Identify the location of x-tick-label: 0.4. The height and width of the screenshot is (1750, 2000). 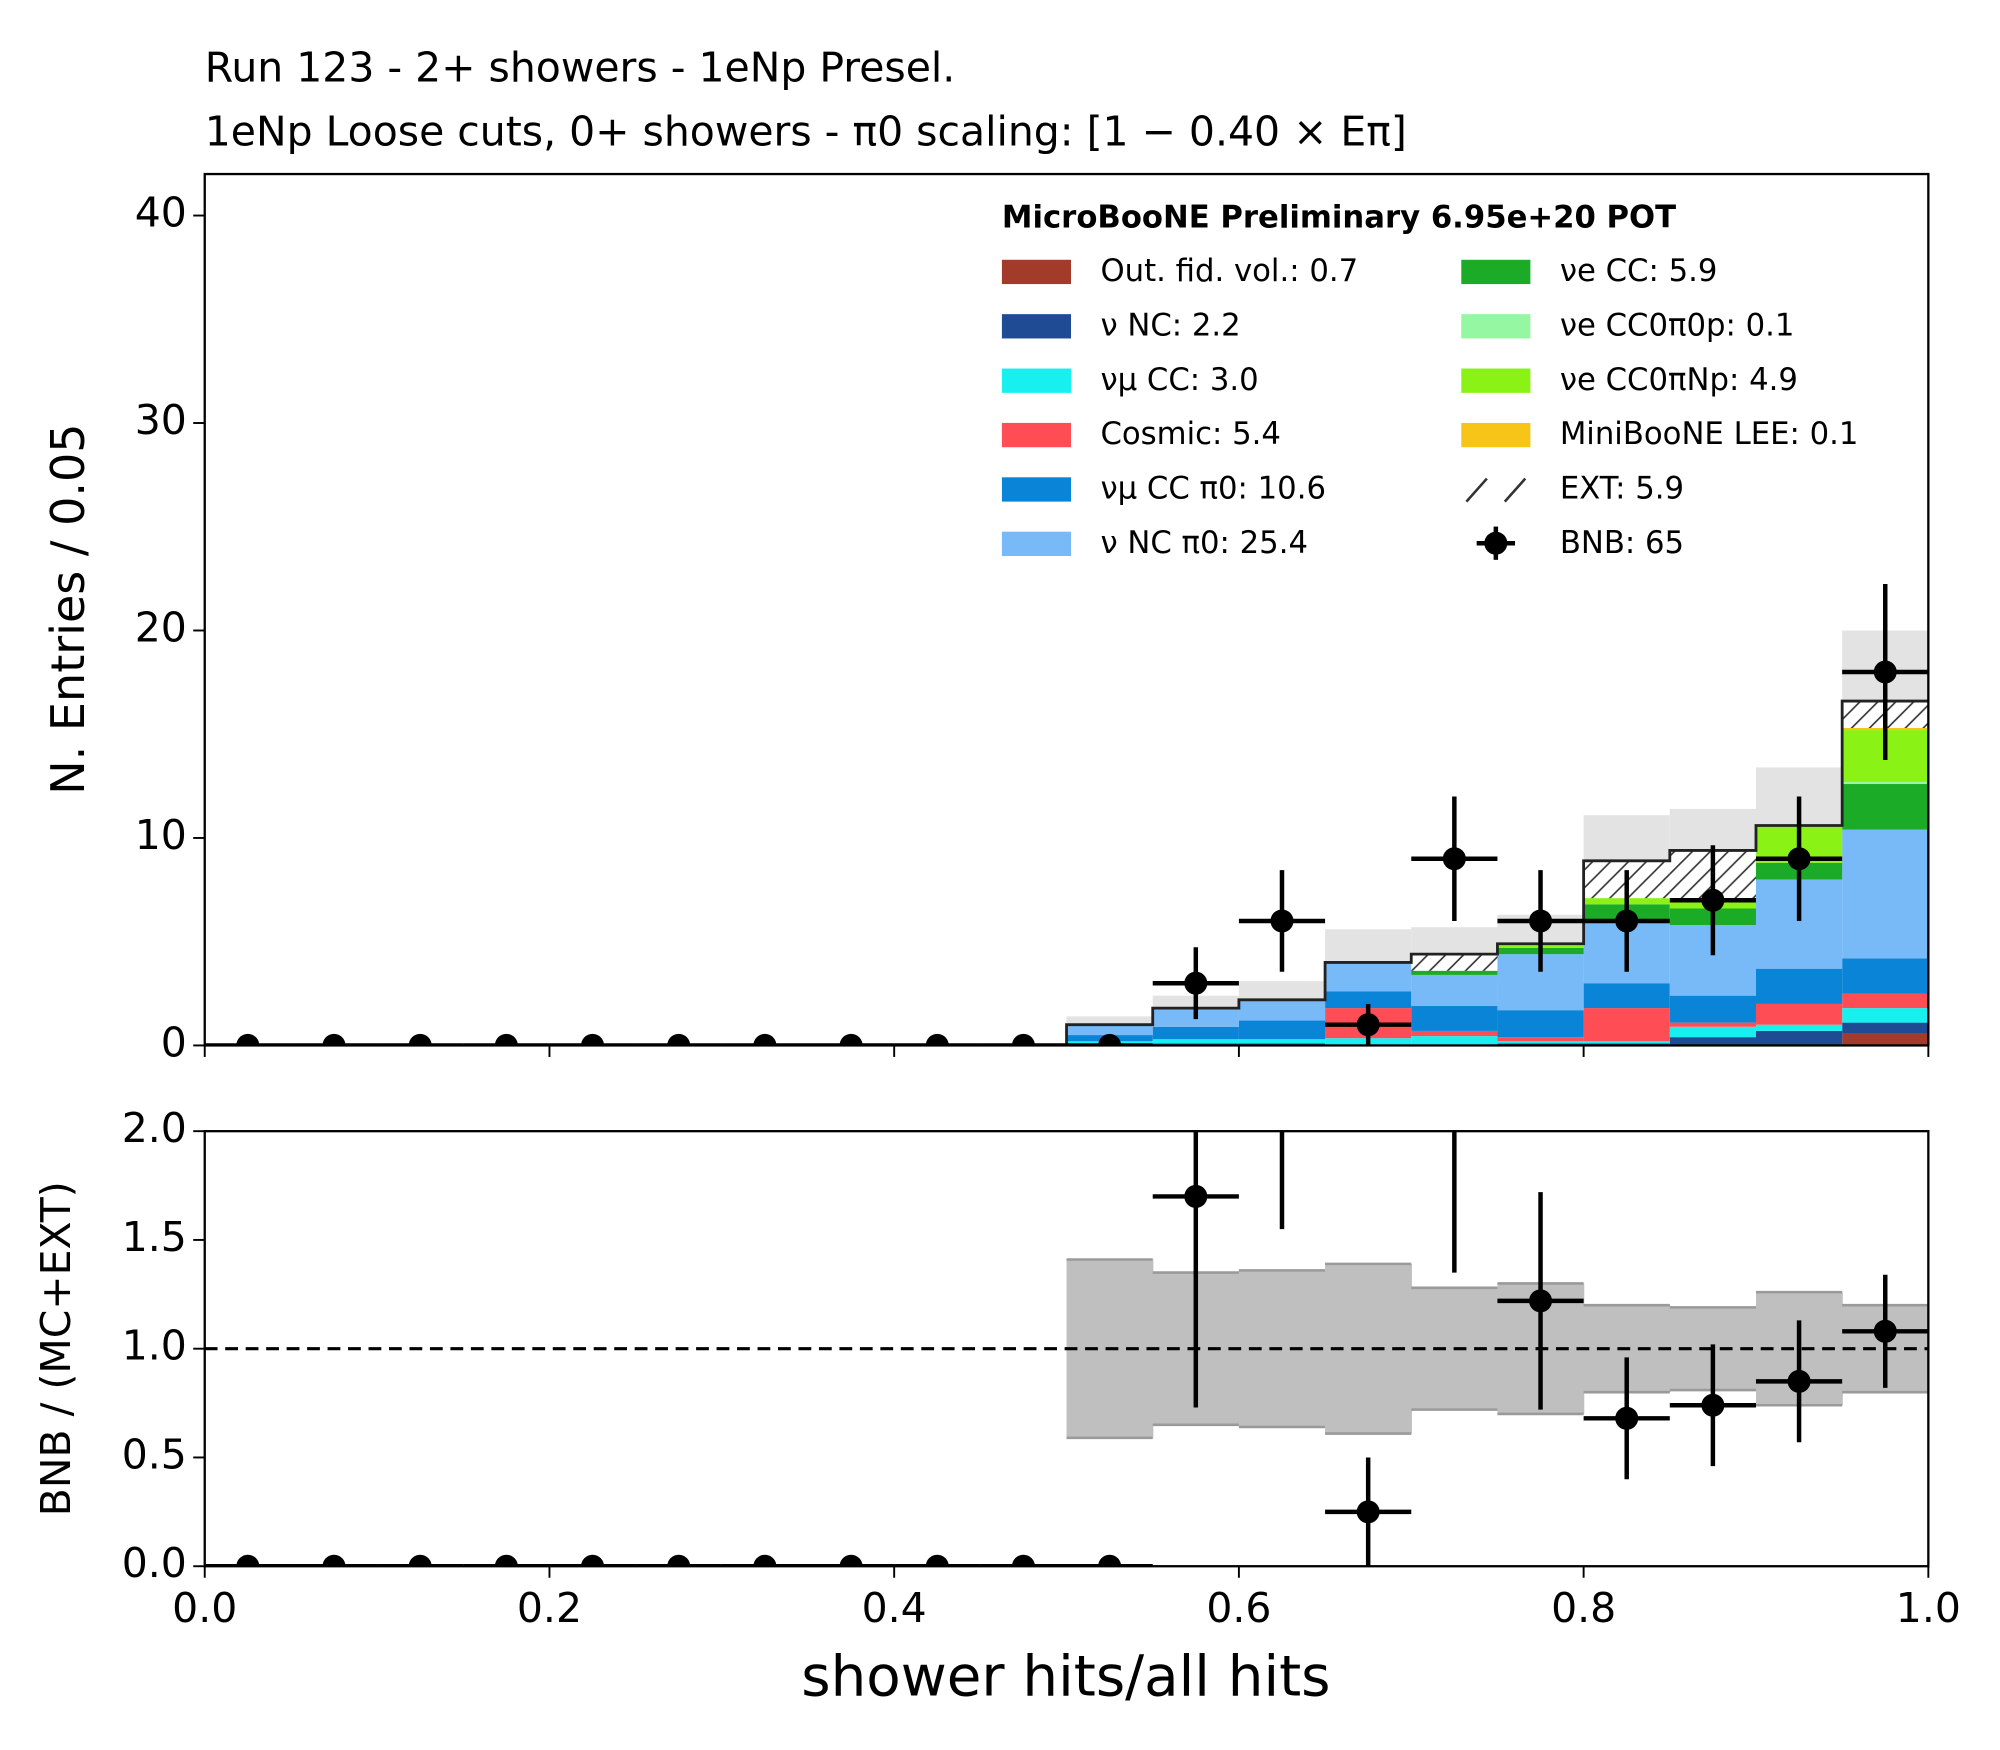
(894, 1608).